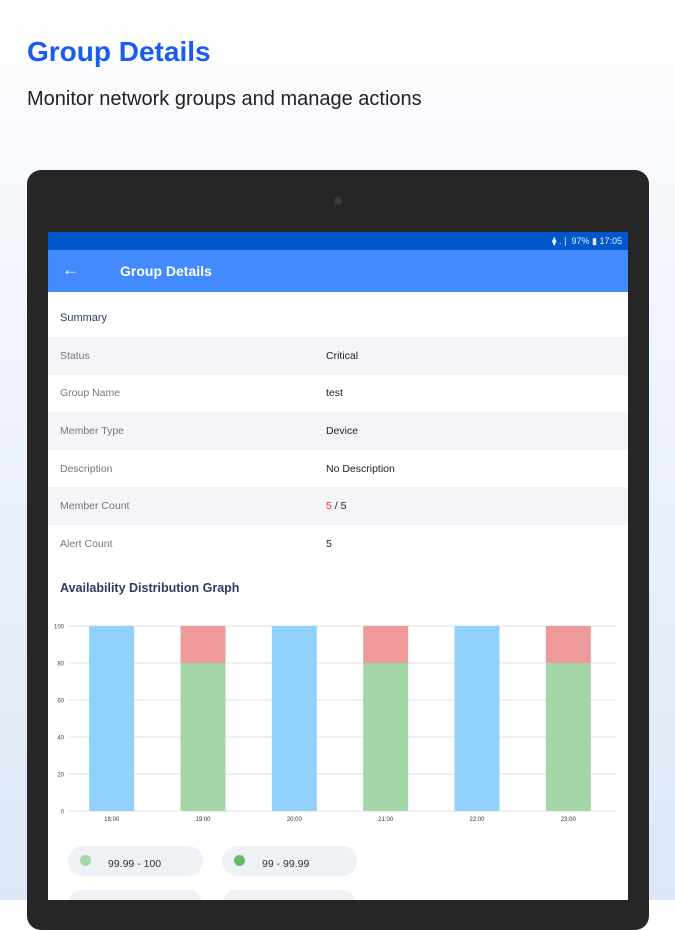  I want to click on row-value: No Description, so click(360, 468).